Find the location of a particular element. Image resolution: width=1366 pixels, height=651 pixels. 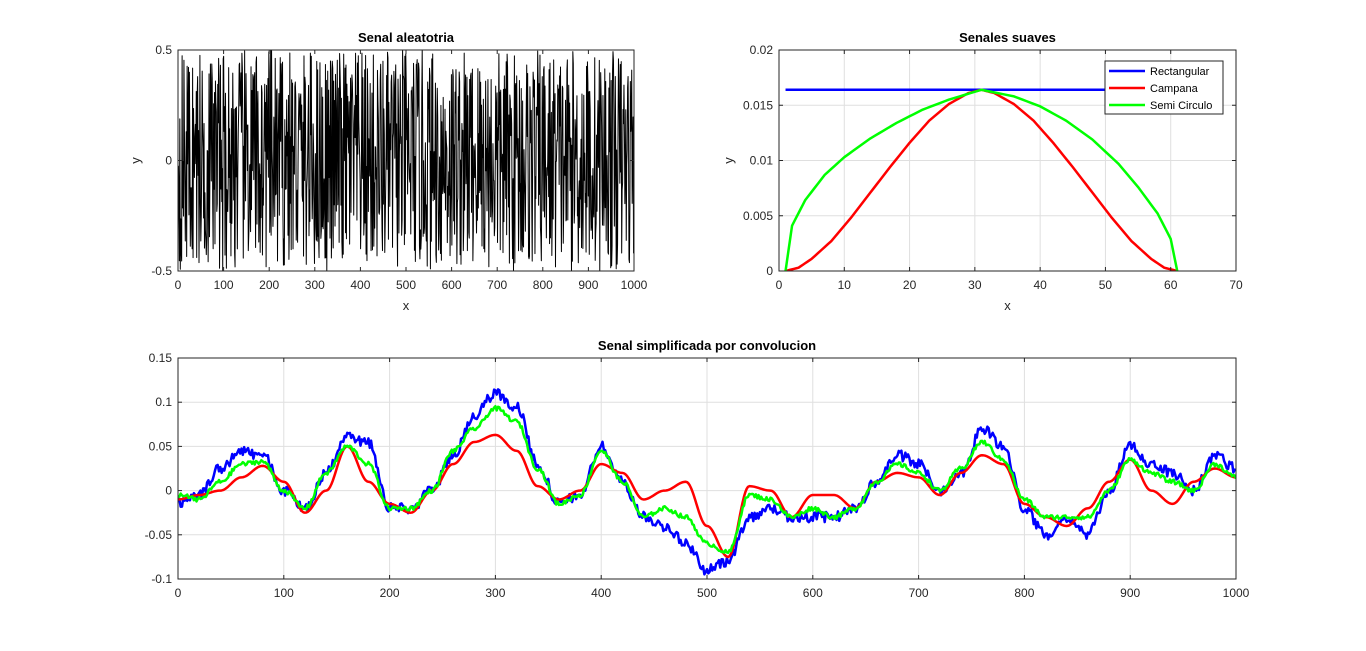

chart-title: Senal aleatotria is located at coordinates (406, 37).